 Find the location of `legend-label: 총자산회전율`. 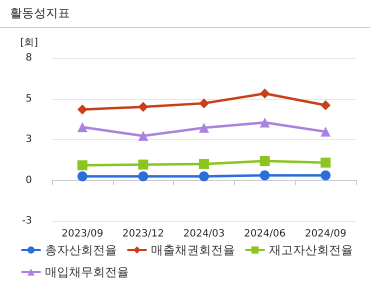

legend-label: 총자산회전율 is located at coordinates (81, 250).